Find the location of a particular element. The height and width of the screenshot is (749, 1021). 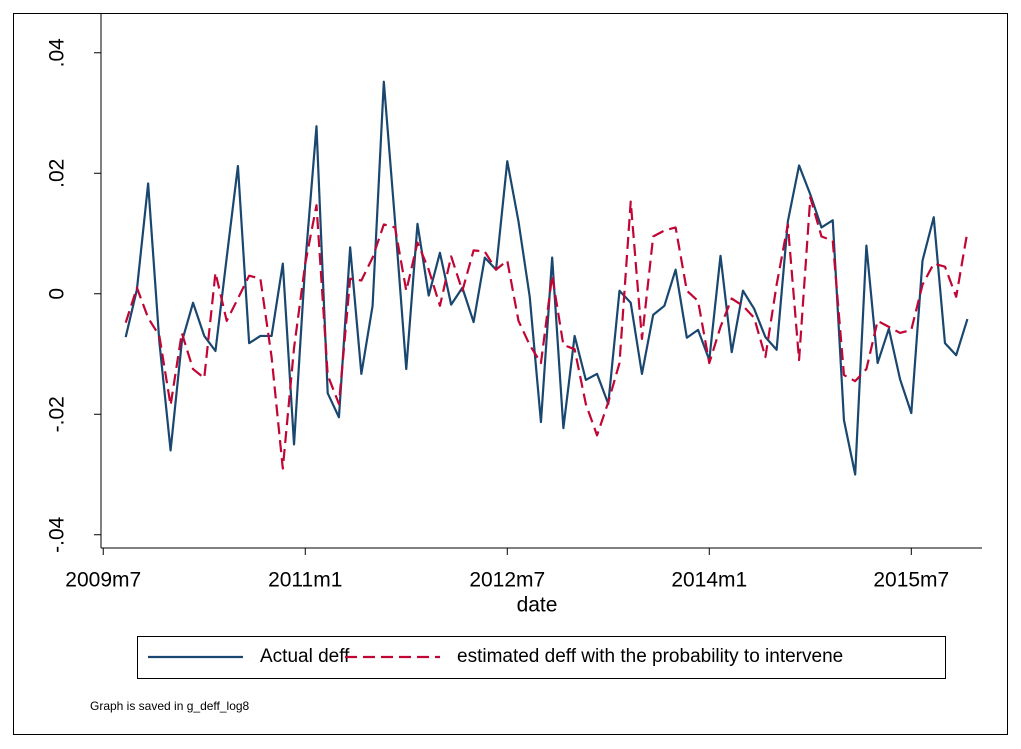

x-tick-label: 2014m1 is located at coordinates (709, 580).